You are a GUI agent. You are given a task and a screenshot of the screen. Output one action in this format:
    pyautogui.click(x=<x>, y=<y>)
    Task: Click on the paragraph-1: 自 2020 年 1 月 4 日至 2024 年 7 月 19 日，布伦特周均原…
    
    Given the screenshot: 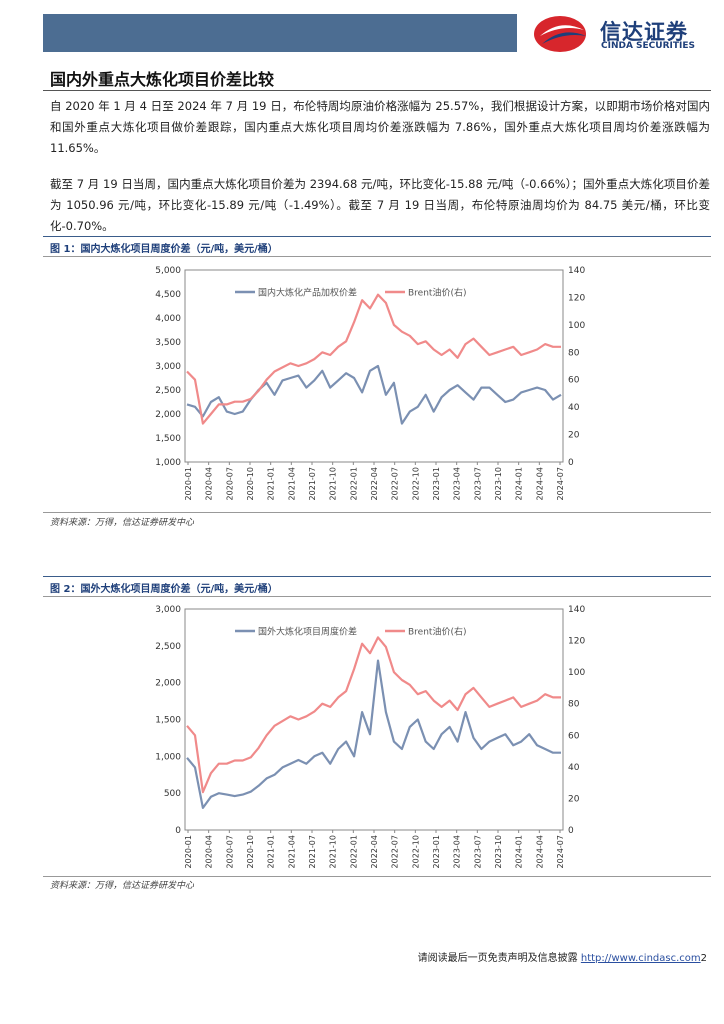 What is the action you would take?
    pyautogui.click(x=380, y=127)
    